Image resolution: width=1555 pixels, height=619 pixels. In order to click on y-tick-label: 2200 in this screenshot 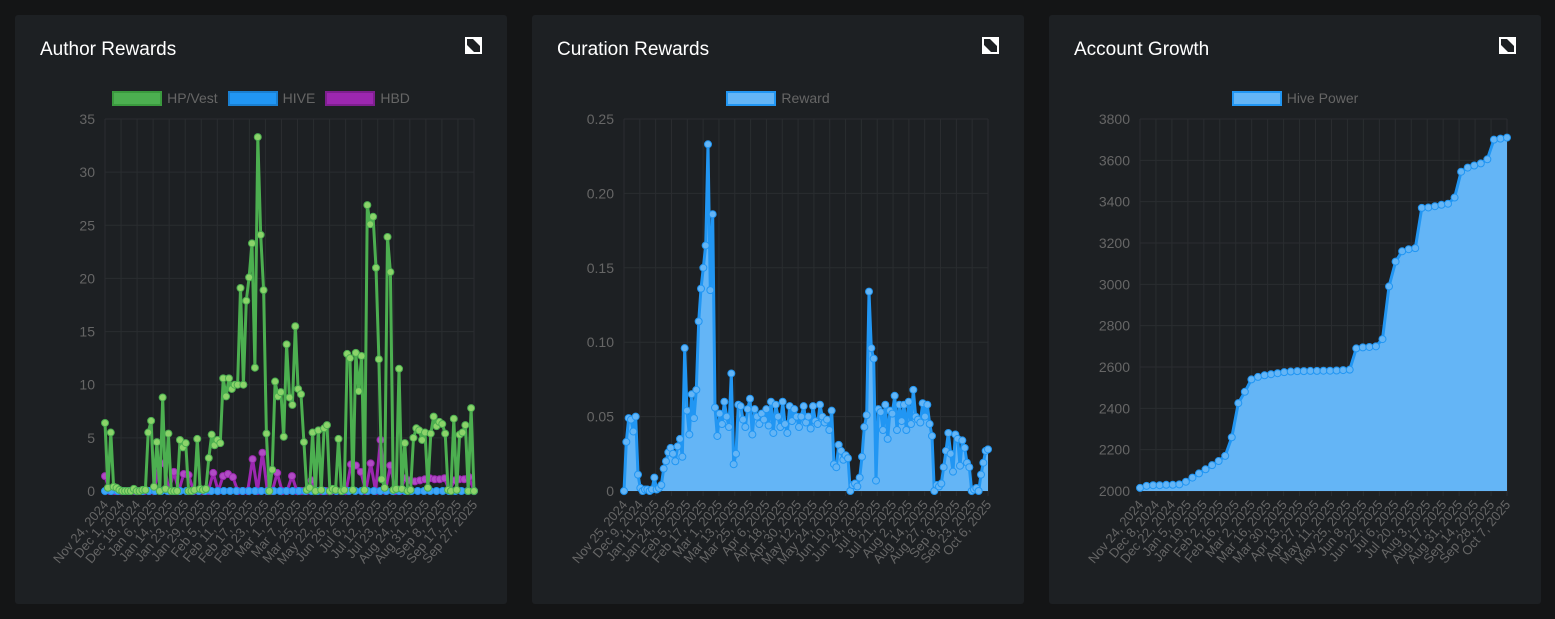, I will do `click(1114, 450)`.